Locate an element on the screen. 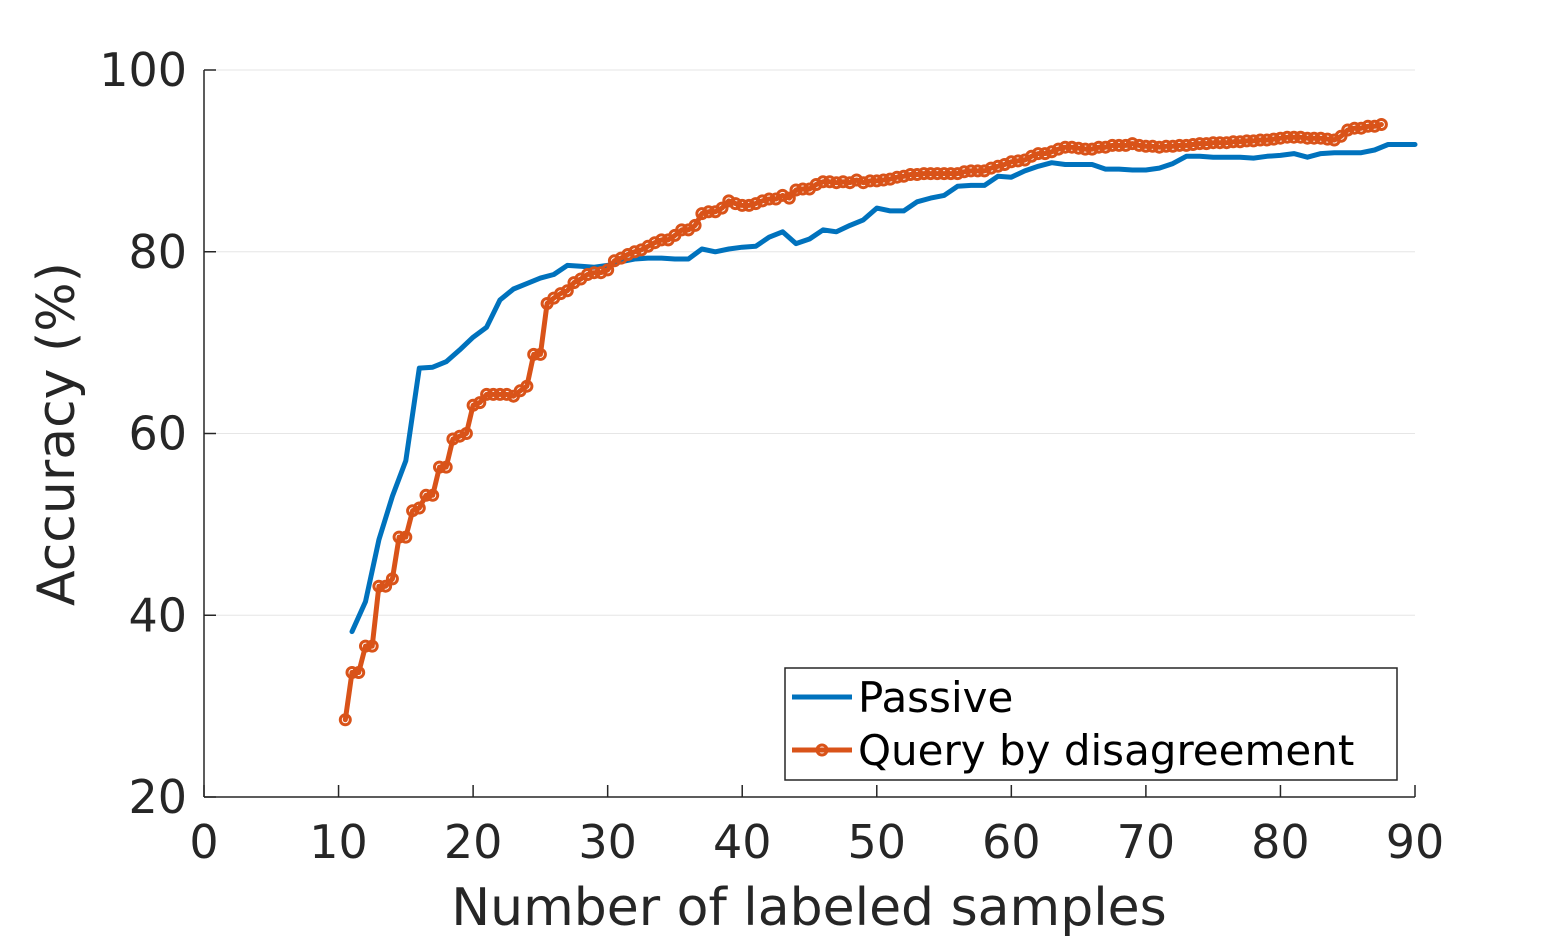 Image resolution: width=1563 pixels, height=938 pixels. legend-box is located at coordinates (1091, 724).